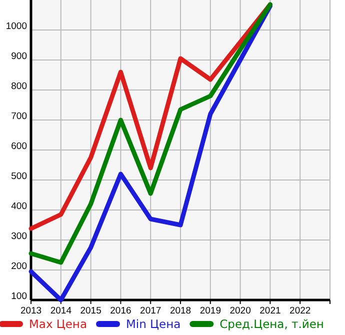 The height and width of the screenshot is (335, 345). What do you see at coordinates (19, 236) in the screenshot?
I see `y-tick-label: 300` at bounding box center [19, 236].